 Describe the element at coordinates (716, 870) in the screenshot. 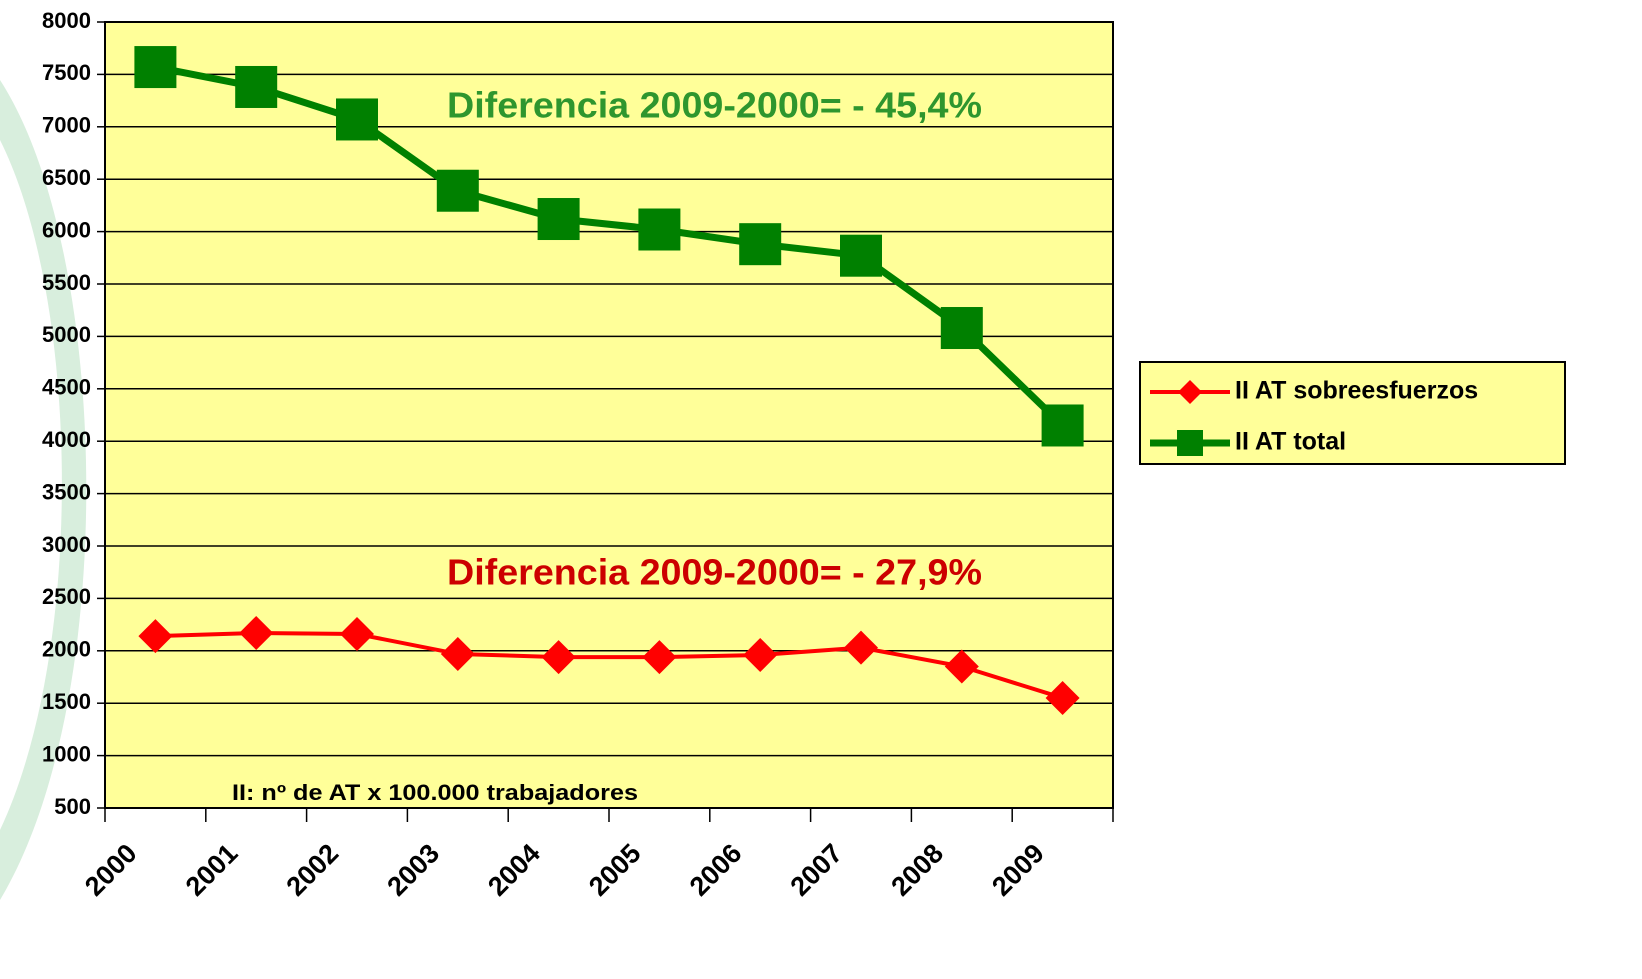

I see `x-tick-label: 2006` at that location.